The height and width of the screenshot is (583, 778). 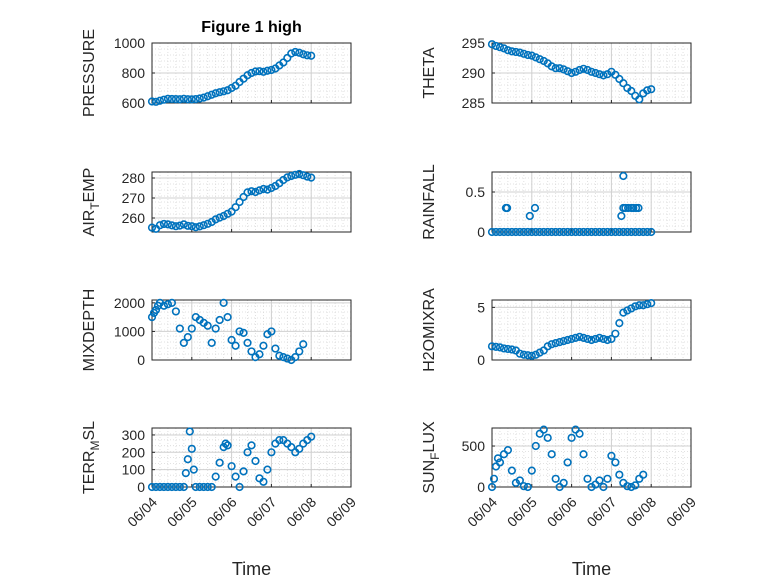 I want to click on y-tick-label: 100, so click(x=134, y=470).